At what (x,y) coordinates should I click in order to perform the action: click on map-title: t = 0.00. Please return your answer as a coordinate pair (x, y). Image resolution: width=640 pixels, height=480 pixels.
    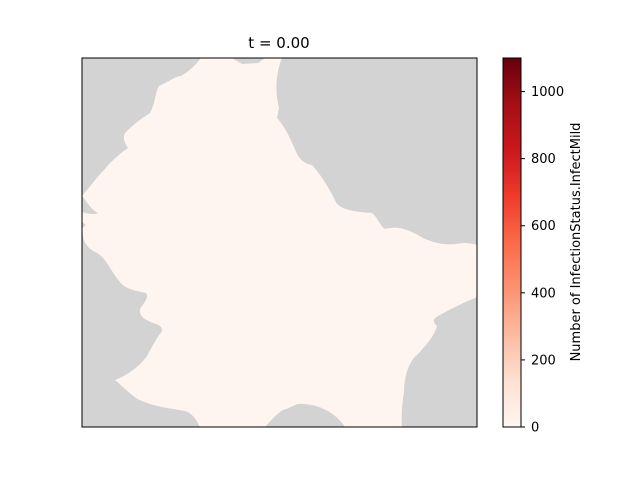
    Looking at the image, I should click on (278, 43).